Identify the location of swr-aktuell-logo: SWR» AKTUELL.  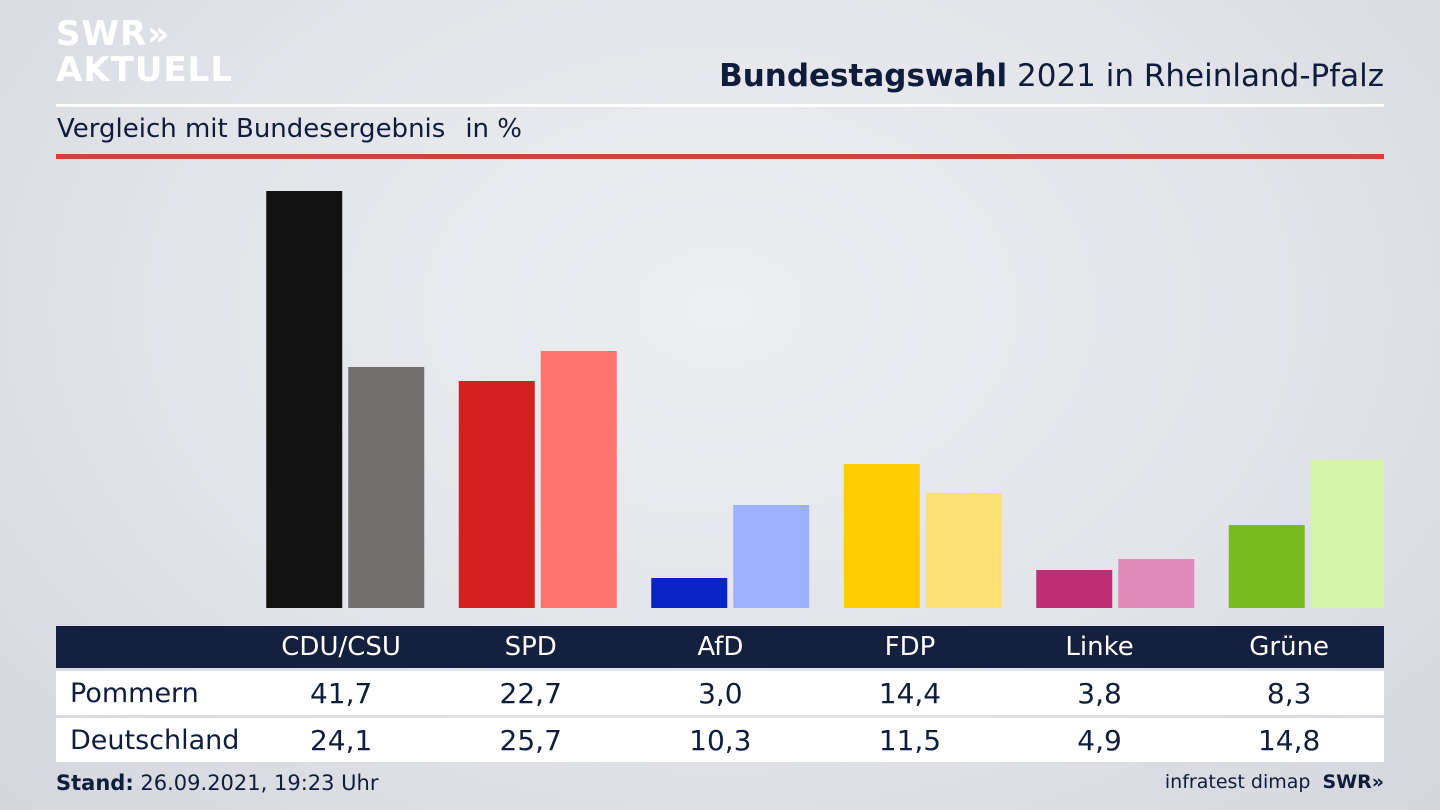
(144, 52).